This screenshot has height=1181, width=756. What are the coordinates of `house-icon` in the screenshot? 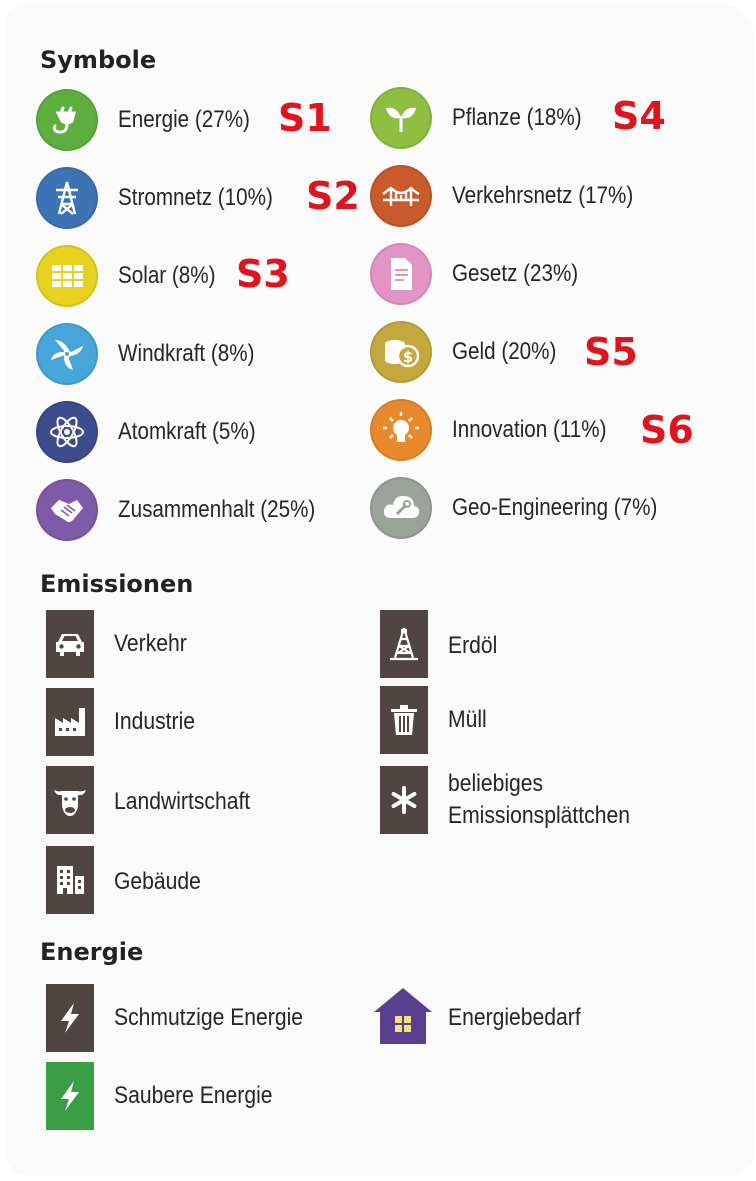 It's located at (403, 1016).